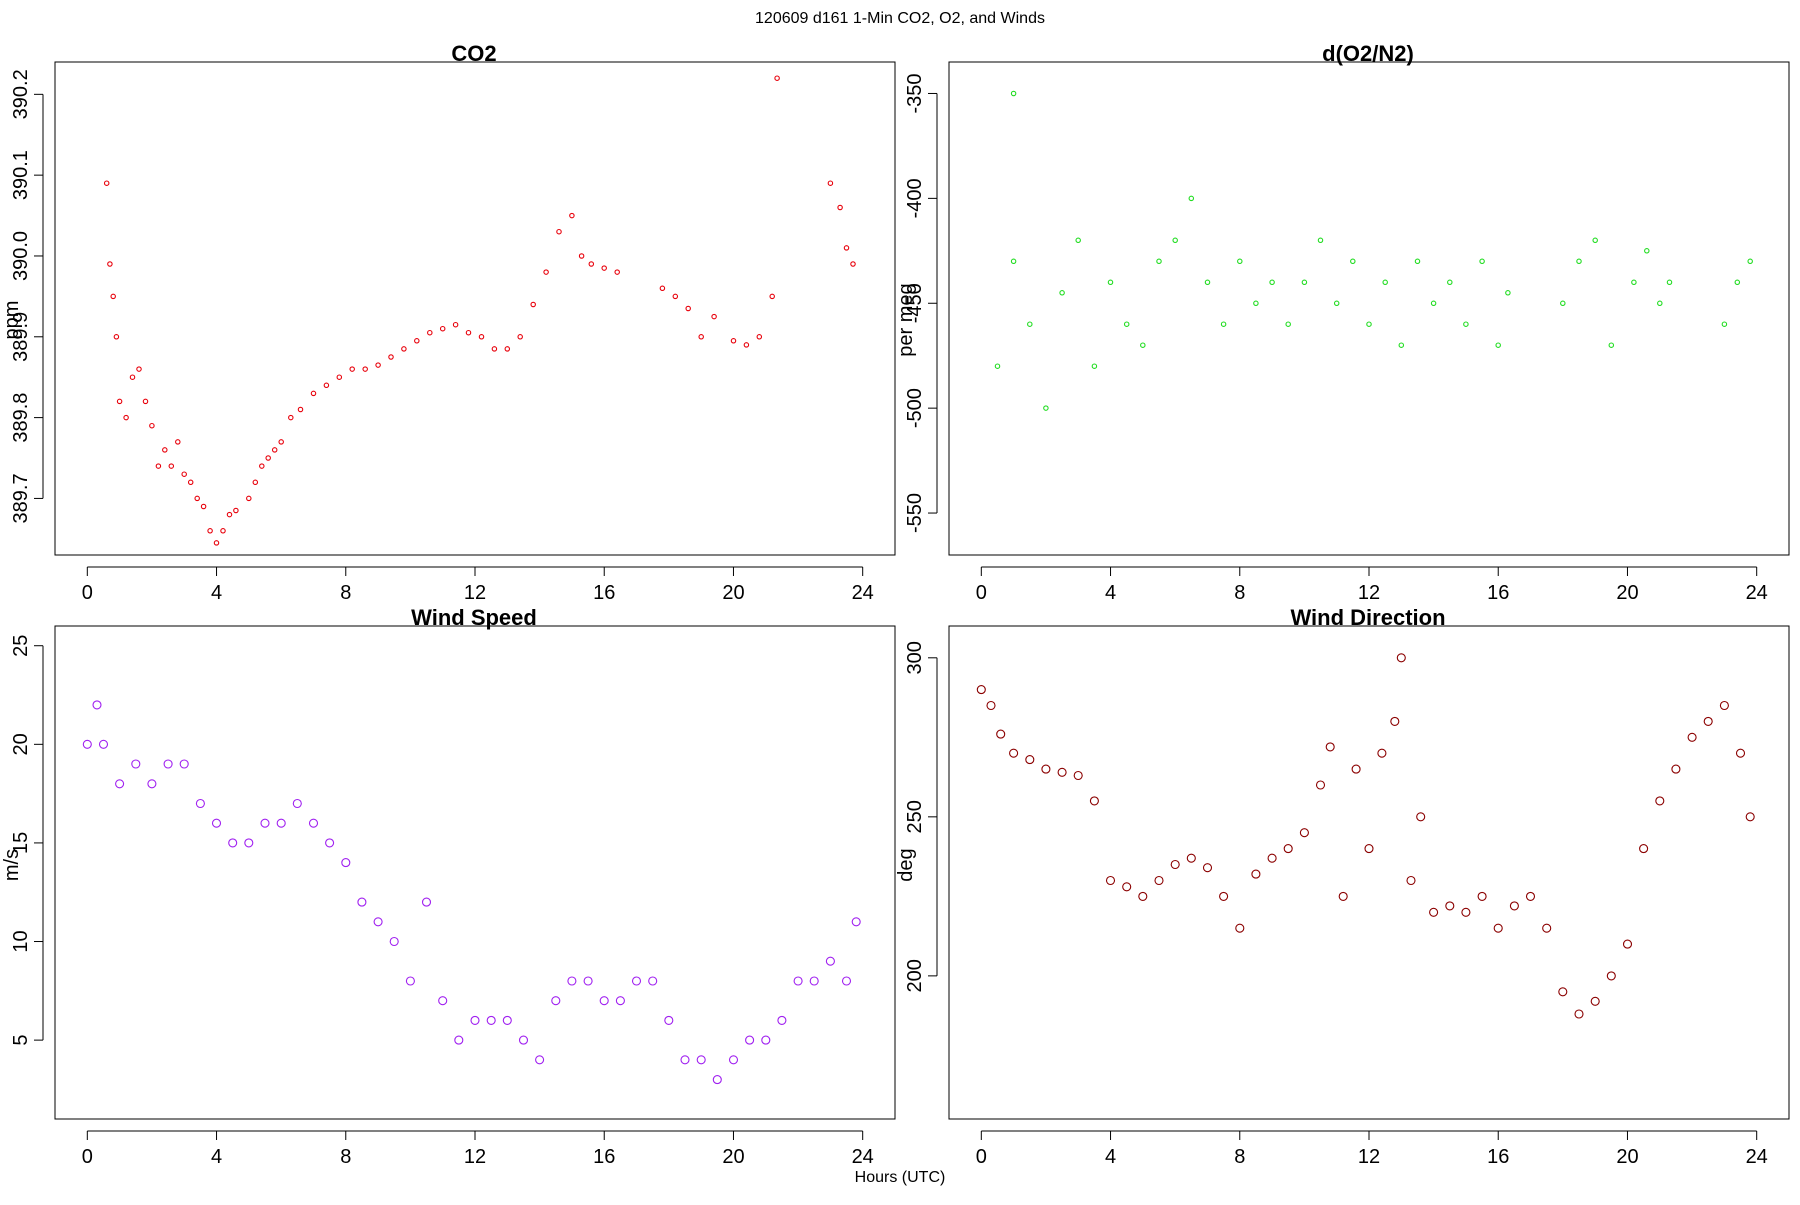 The height and width of the screenshot is (1205, 1800). Describe the element at coordinates (21, 744) in the screenshot. I see `windspeed-y-tick-label: 20` at that location.